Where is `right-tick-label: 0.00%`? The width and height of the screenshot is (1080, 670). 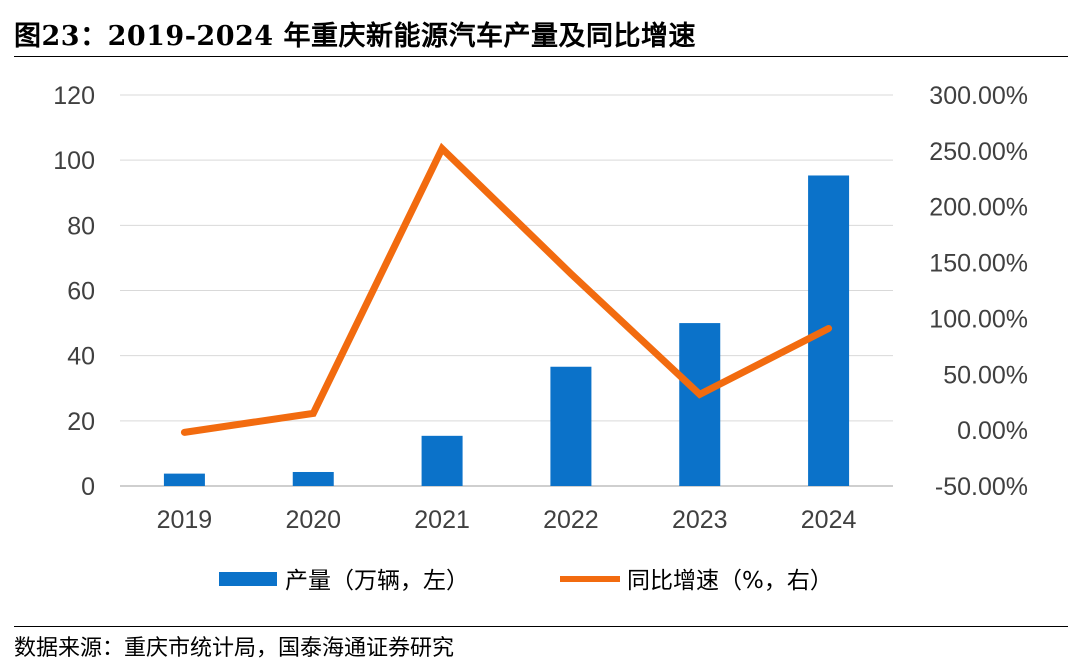 right-tick-label: 0.00% is located at coordinates (992, 431).